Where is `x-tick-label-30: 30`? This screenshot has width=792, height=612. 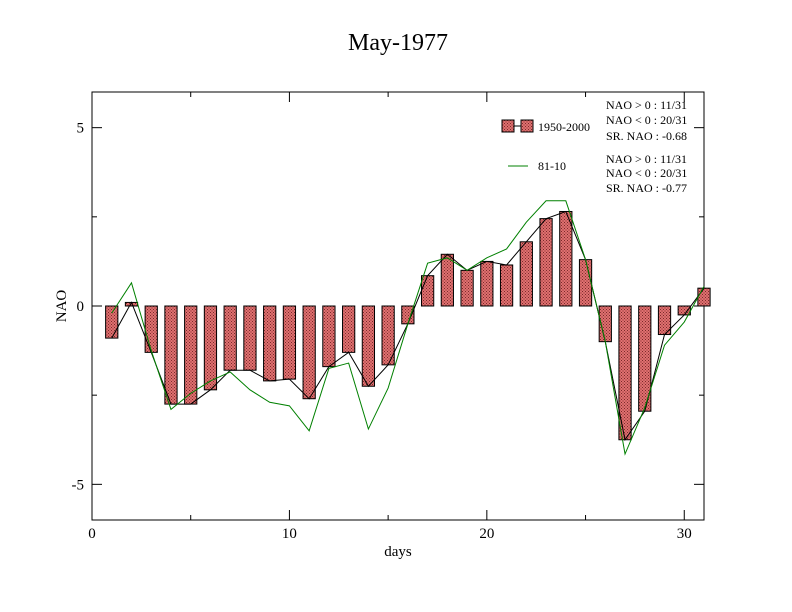 x-tick-label-30: 30 is located at coordinates (684, 534).